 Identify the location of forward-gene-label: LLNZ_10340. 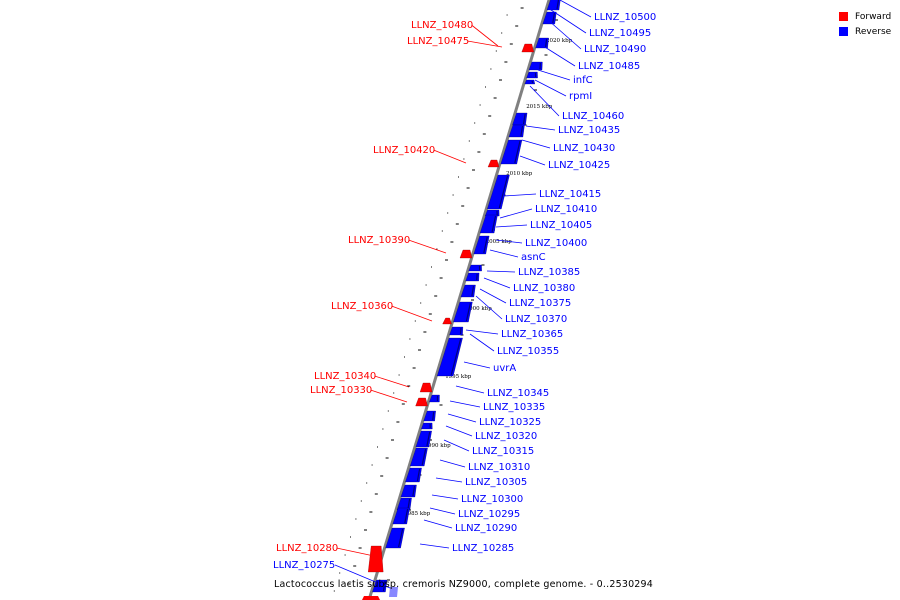
(345, 376).